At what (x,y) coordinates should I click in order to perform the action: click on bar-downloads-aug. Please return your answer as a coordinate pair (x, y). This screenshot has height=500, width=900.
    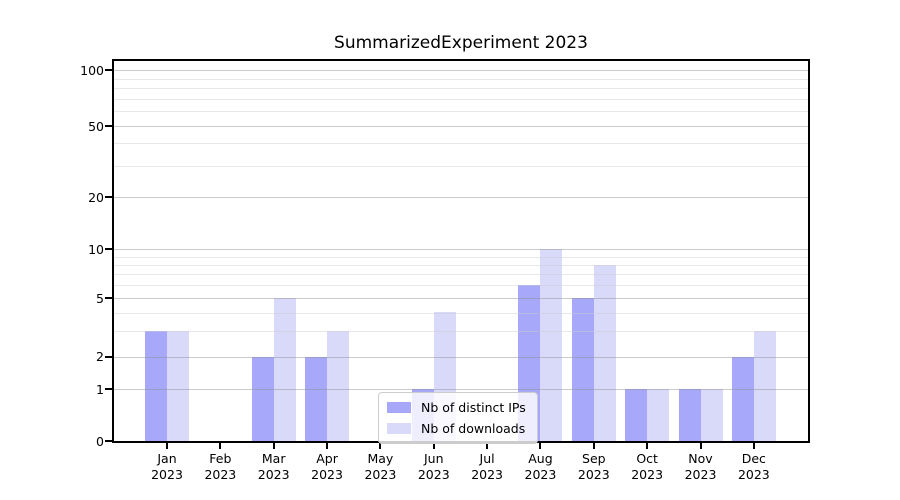
    Looking at the image, I should click on (551, 345).